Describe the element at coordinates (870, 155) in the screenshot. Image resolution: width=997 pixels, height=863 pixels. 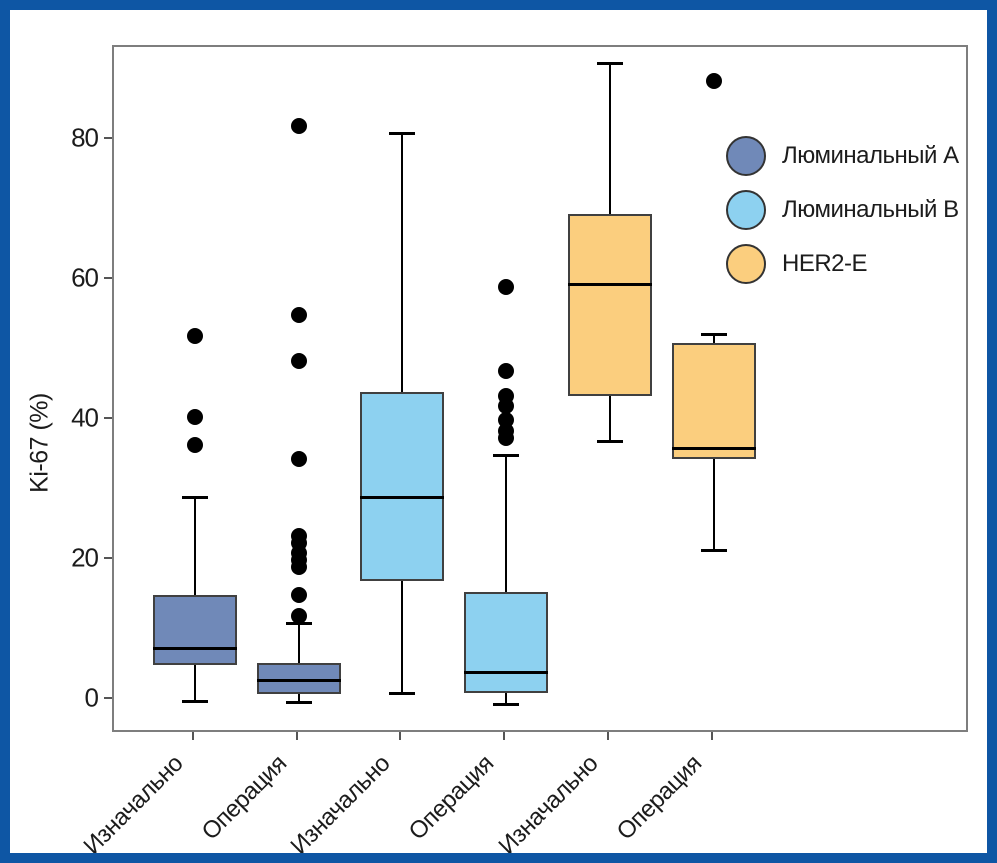
I see `legend-label: Люминальный A` at that location.